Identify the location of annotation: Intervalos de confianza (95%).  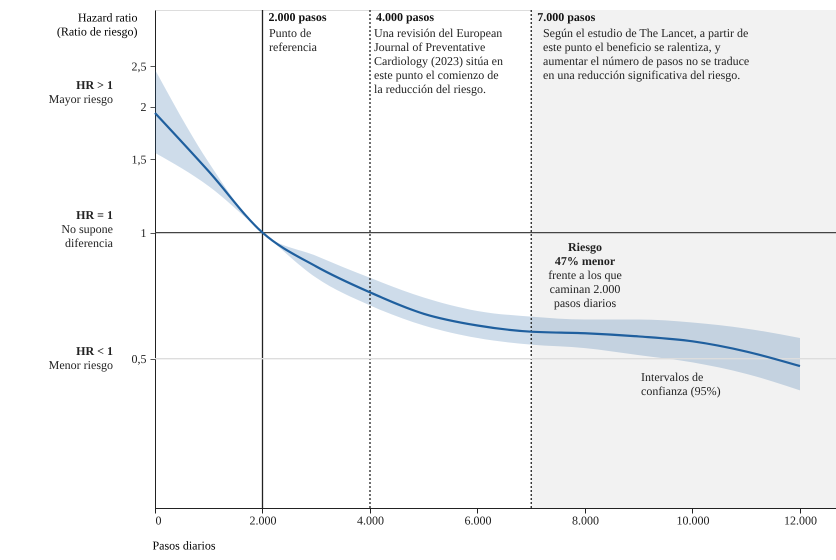
(681, 384).